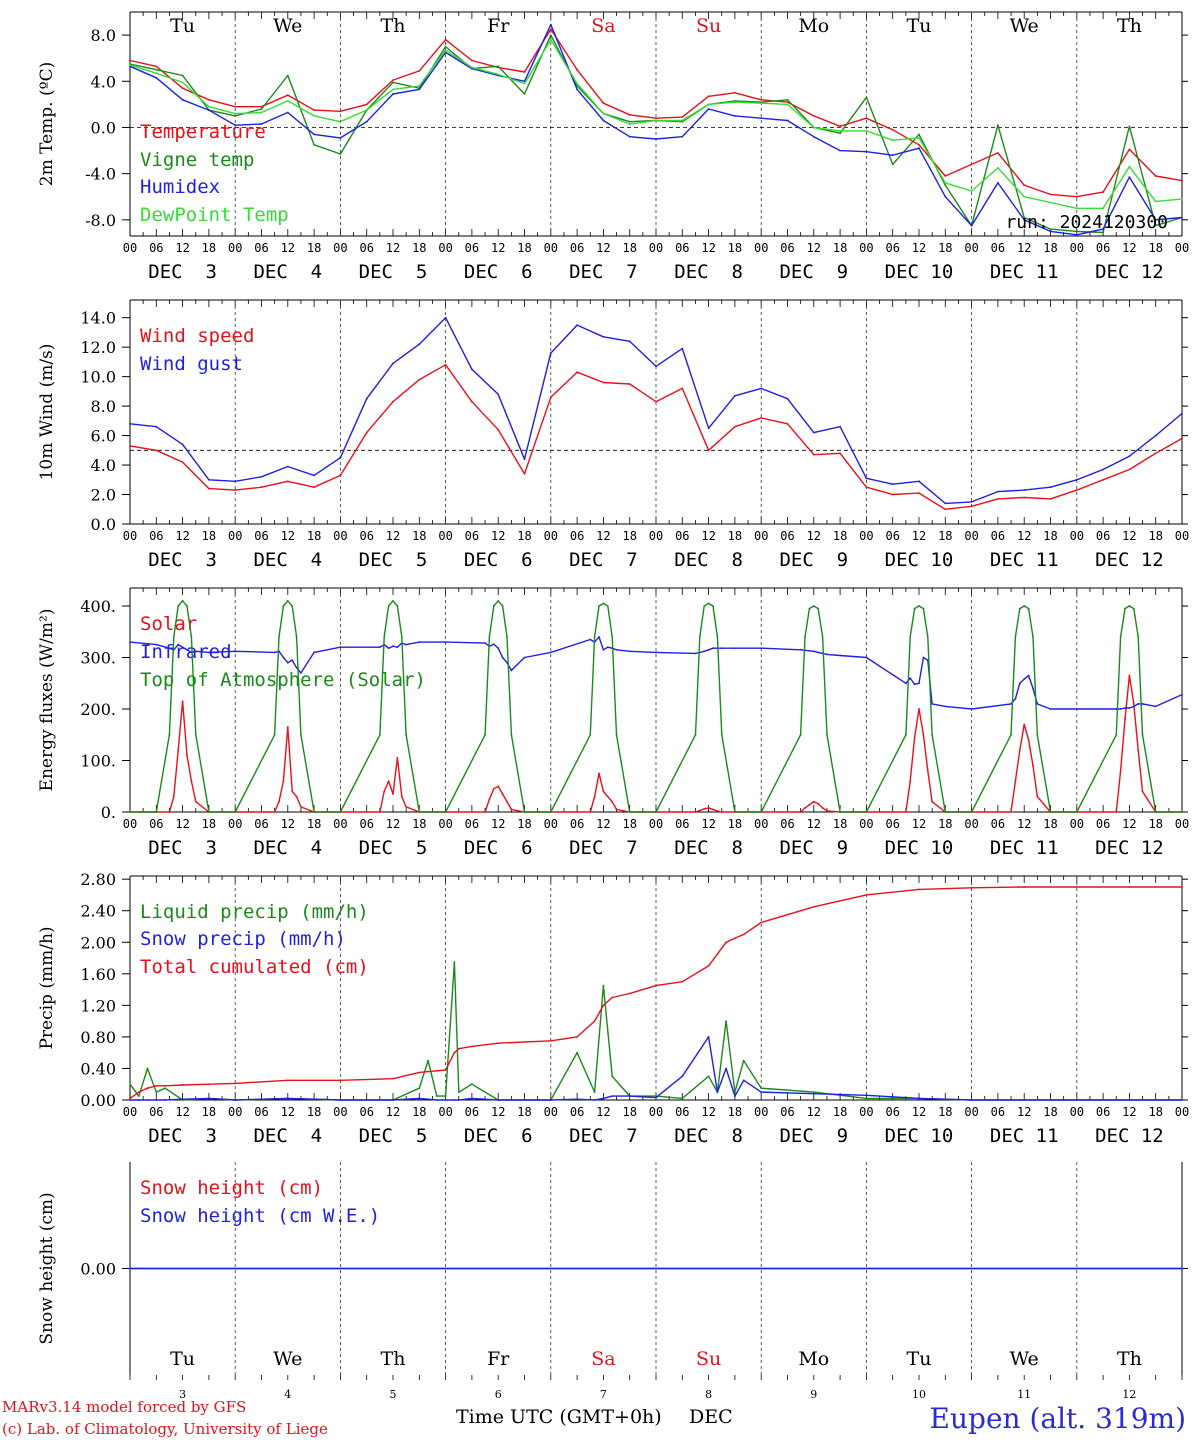 This screenshot has width=1194, height=1440. What do you see at coordinates (47, 124) in the screenshot?
I see `y-axis-label: 2m Temp. (ºC)` at bounding box center [47, 124].